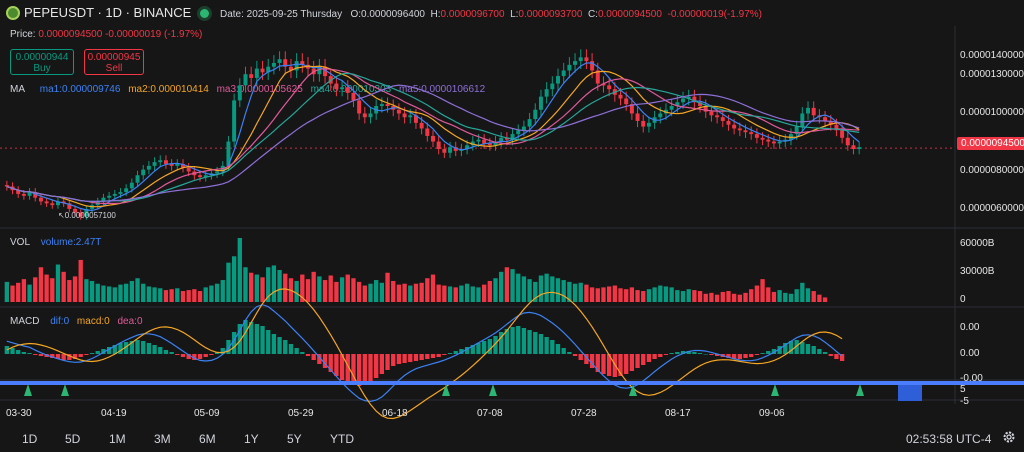 The image size is (1024, 452). I want to click on settings-gear-icon, so click(1009, 437).